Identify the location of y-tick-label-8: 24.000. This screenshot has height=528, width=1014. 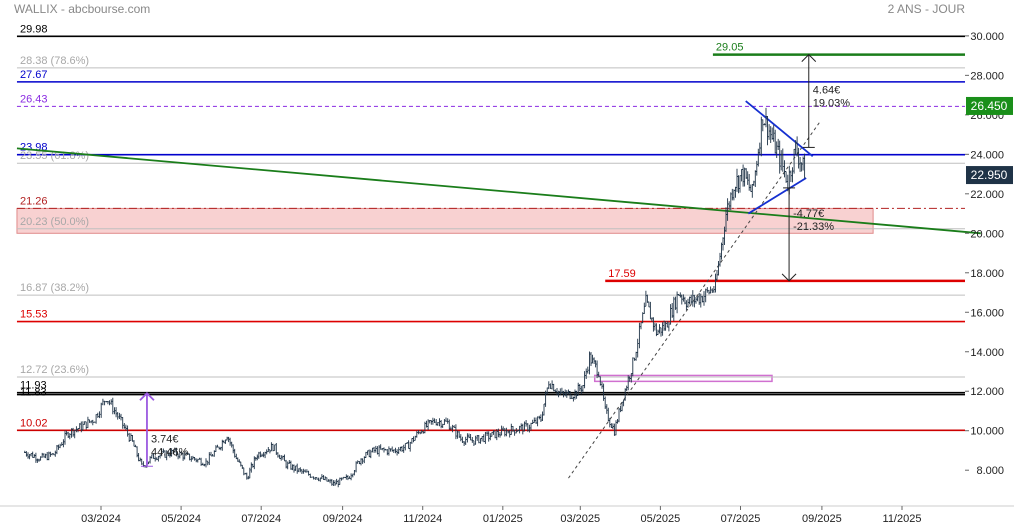
(987, 155).